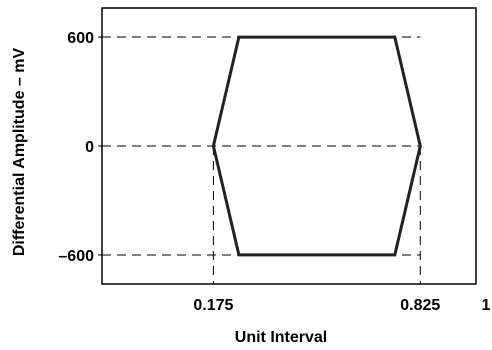 The image size is (492, 350). I want to click on x-axis-title: Unit Interval, so click(281, 337).